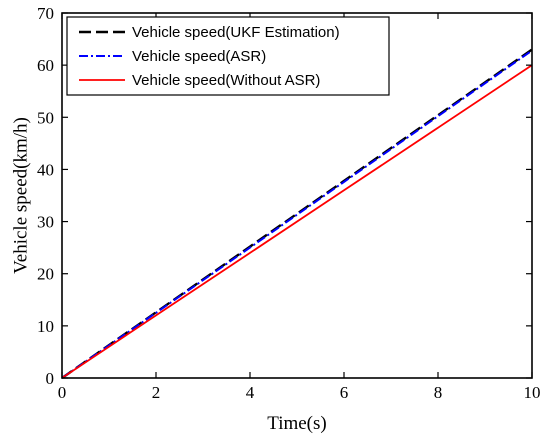 The width and height of the screenshot is (550, 440). Describe the element at coordinates (532, 392) in the screenshot. I see `x-tick-label: 10` at that location.